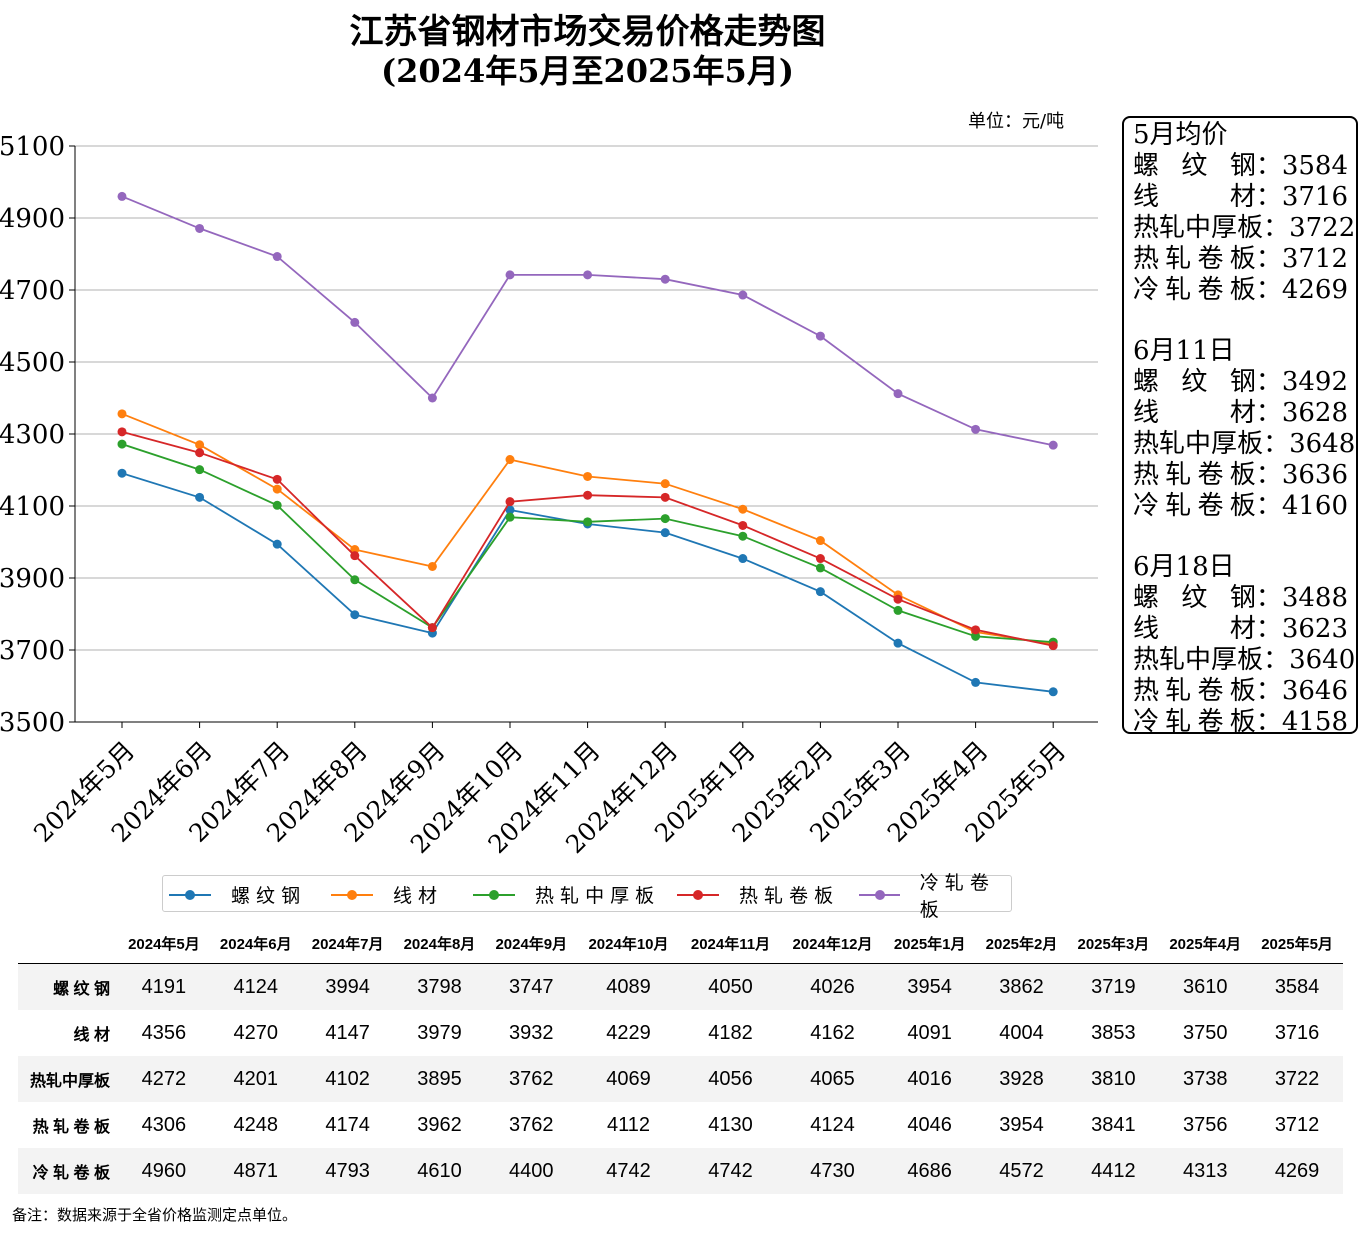 The image size is (1362, 1245). Describe the element at coordinates (929, 1032) in the screenshot. I see `table-cell: 4091` at that location.